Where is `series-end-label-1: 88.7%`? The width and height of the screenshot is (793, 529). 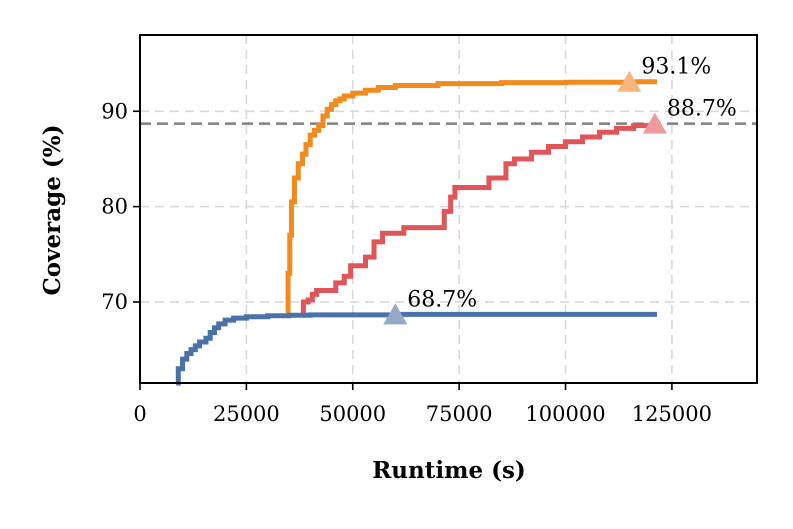
series-end-label-1: 88.7% is located at coordinates (702, 109).